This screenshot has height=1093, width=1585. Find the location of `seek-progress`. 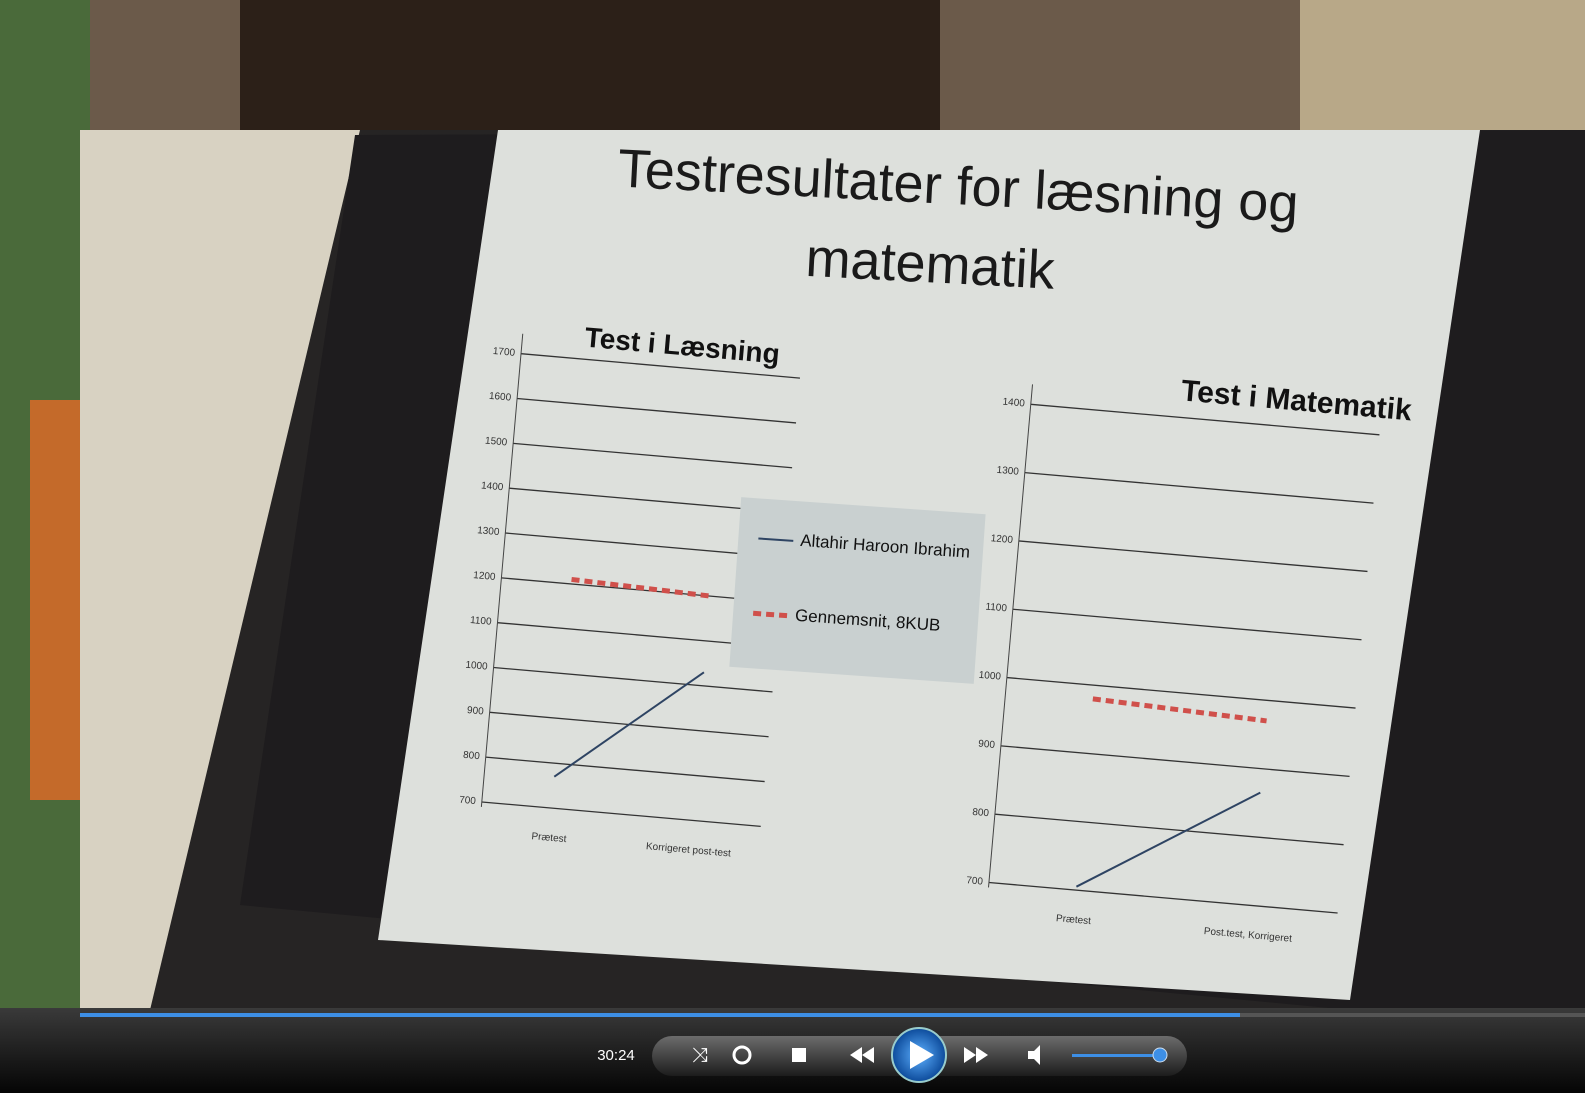

seek-progress is located at coordinates (660, 1015).